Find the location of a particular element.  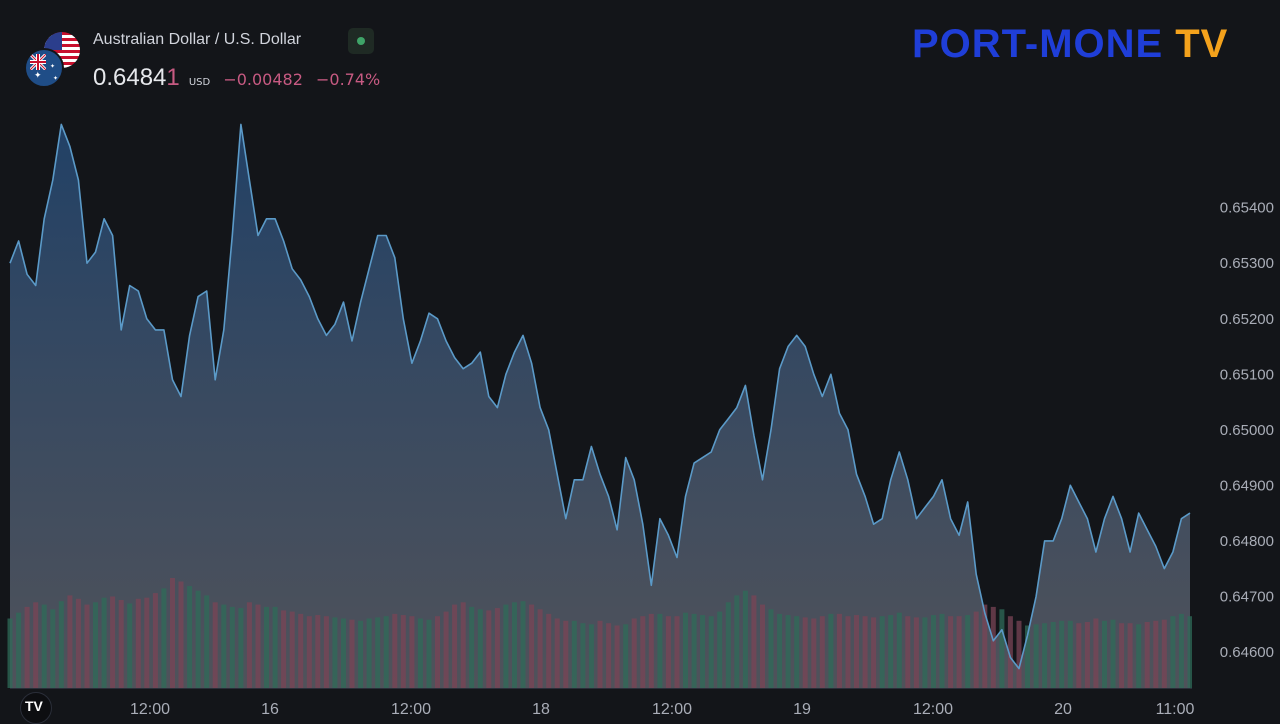

symbol-title: Australian Dollar / U.S. Dollar is located at coordinates (197, 39).